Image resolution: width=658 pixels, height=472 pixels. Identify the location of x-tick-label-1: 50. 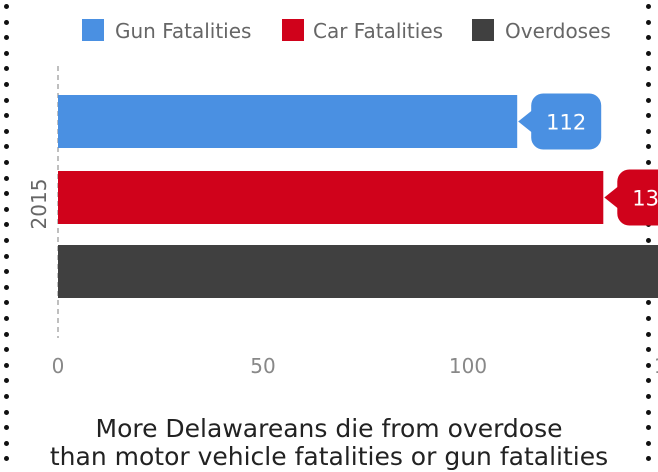
(262, 366).